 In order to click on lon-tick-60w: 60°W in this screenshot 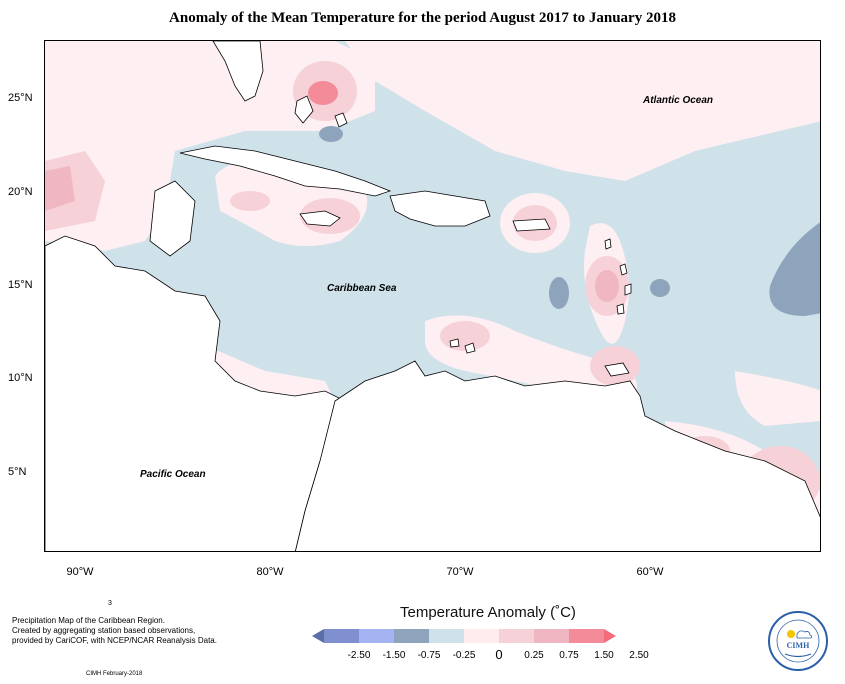, I will do `click(650, 572)`.